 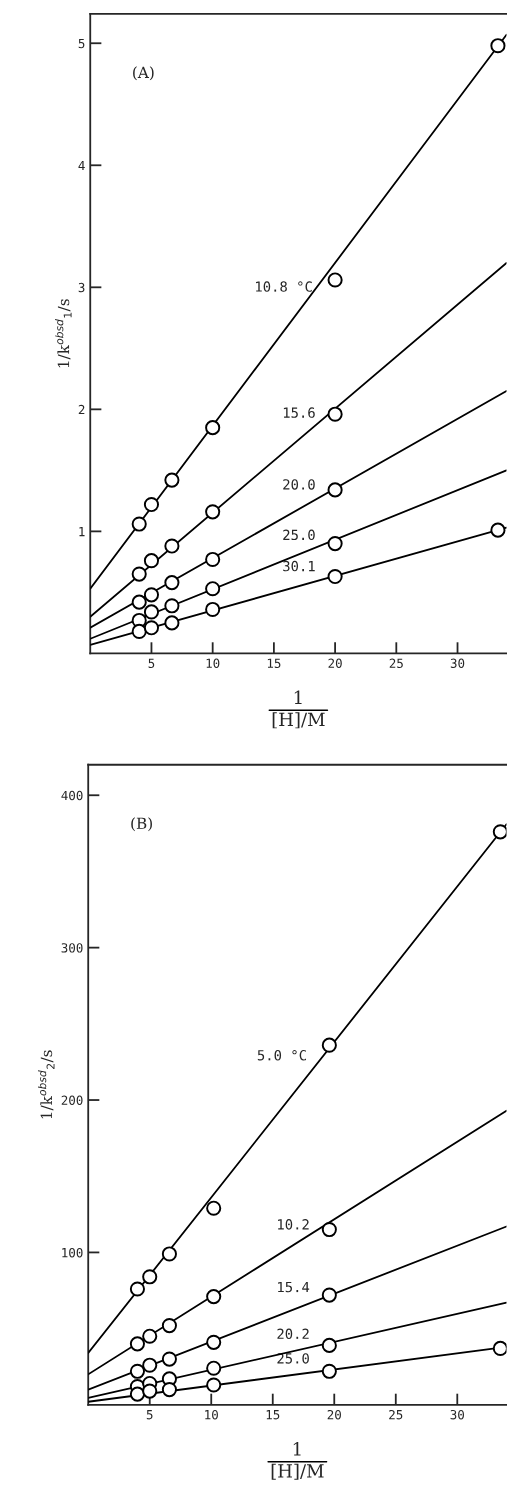 What do you see at coordinates (81, 43) in the screenshot?
I see `y-tick-label: 5` at bounding box center [81, 43].